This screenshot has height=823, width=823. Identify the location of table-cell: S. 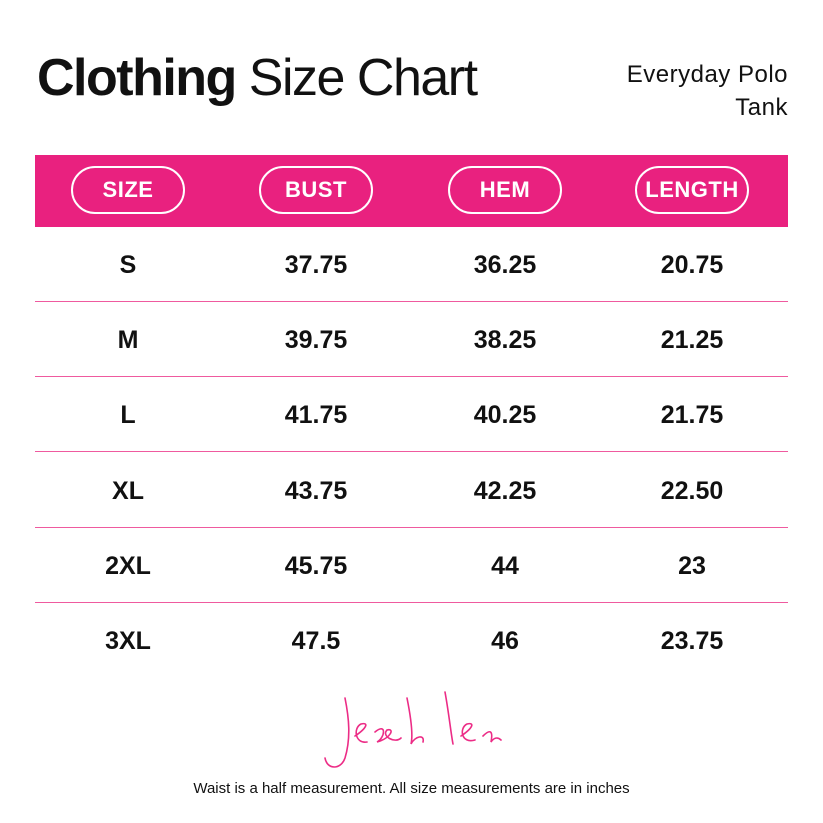
(128, 265).